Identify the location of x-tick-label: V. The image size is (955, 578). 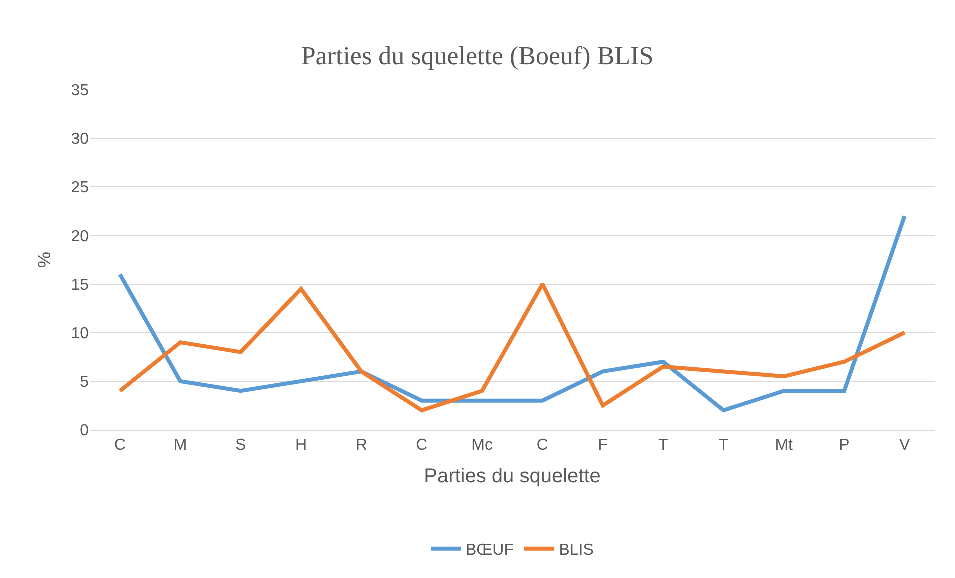
(904, 445).